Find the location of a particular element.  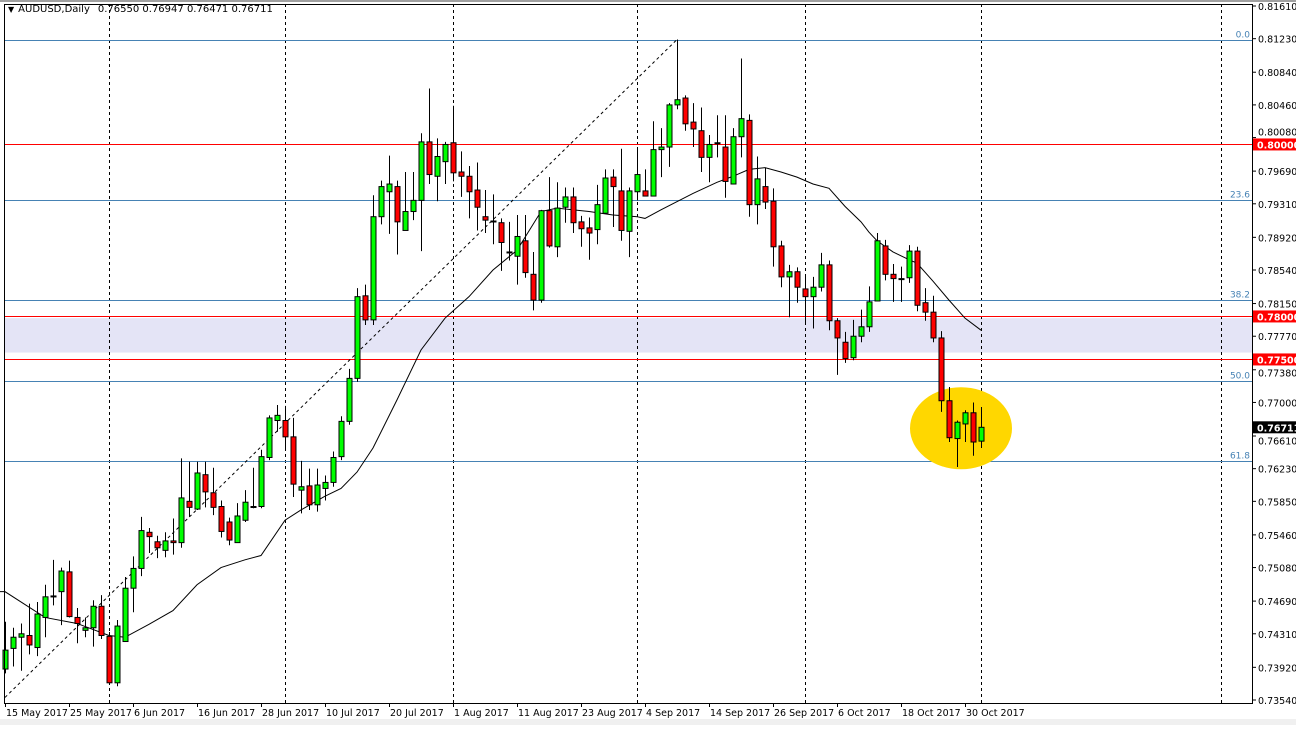

x-tick-label: 28 Jun 2017 is located at coordinates (290, 713).